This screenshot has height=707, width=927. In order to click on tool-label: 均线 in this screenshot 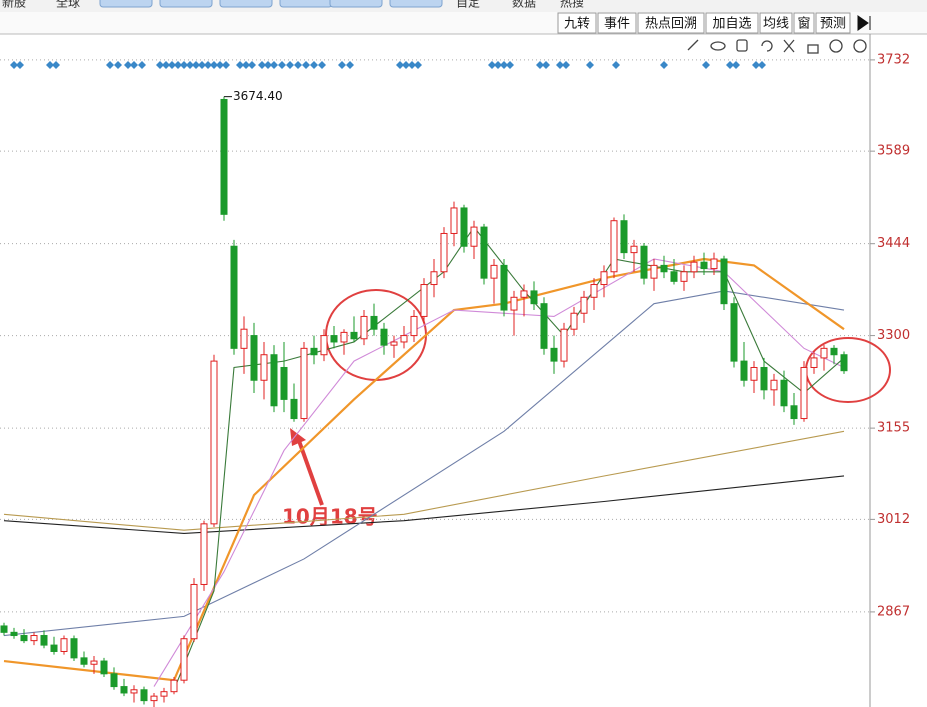, I will do `click(776, 24)`.